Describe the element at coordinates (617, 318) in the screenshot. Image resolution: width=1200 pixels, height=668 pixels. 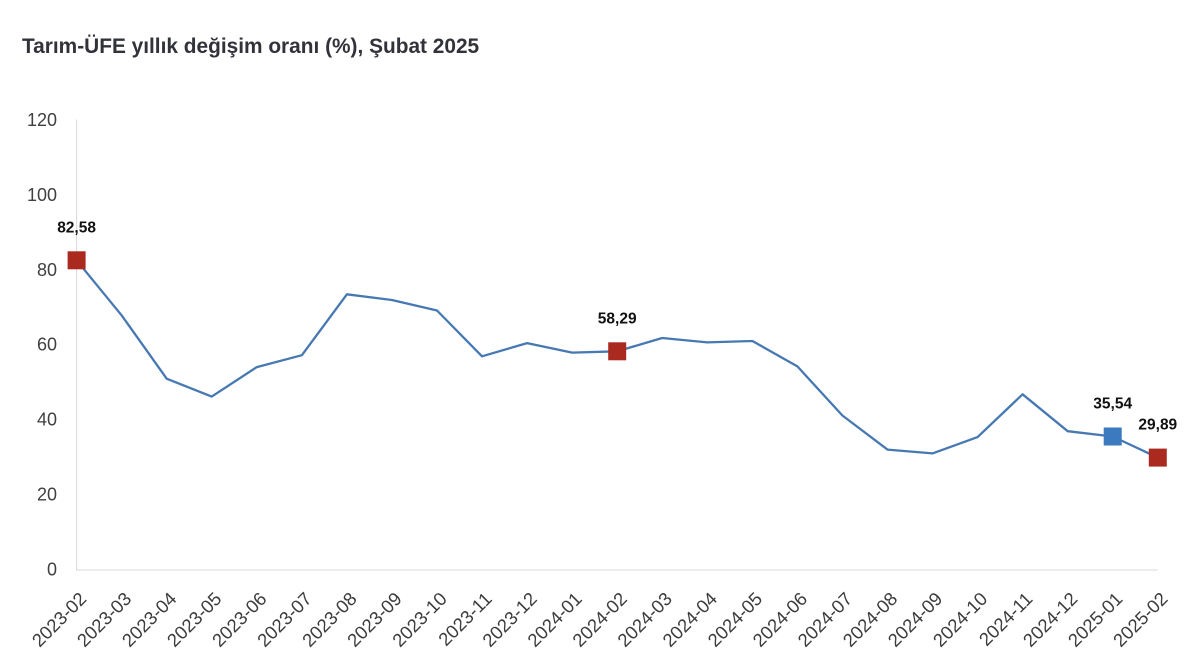
I see `svg-text: 58,29` at that location.